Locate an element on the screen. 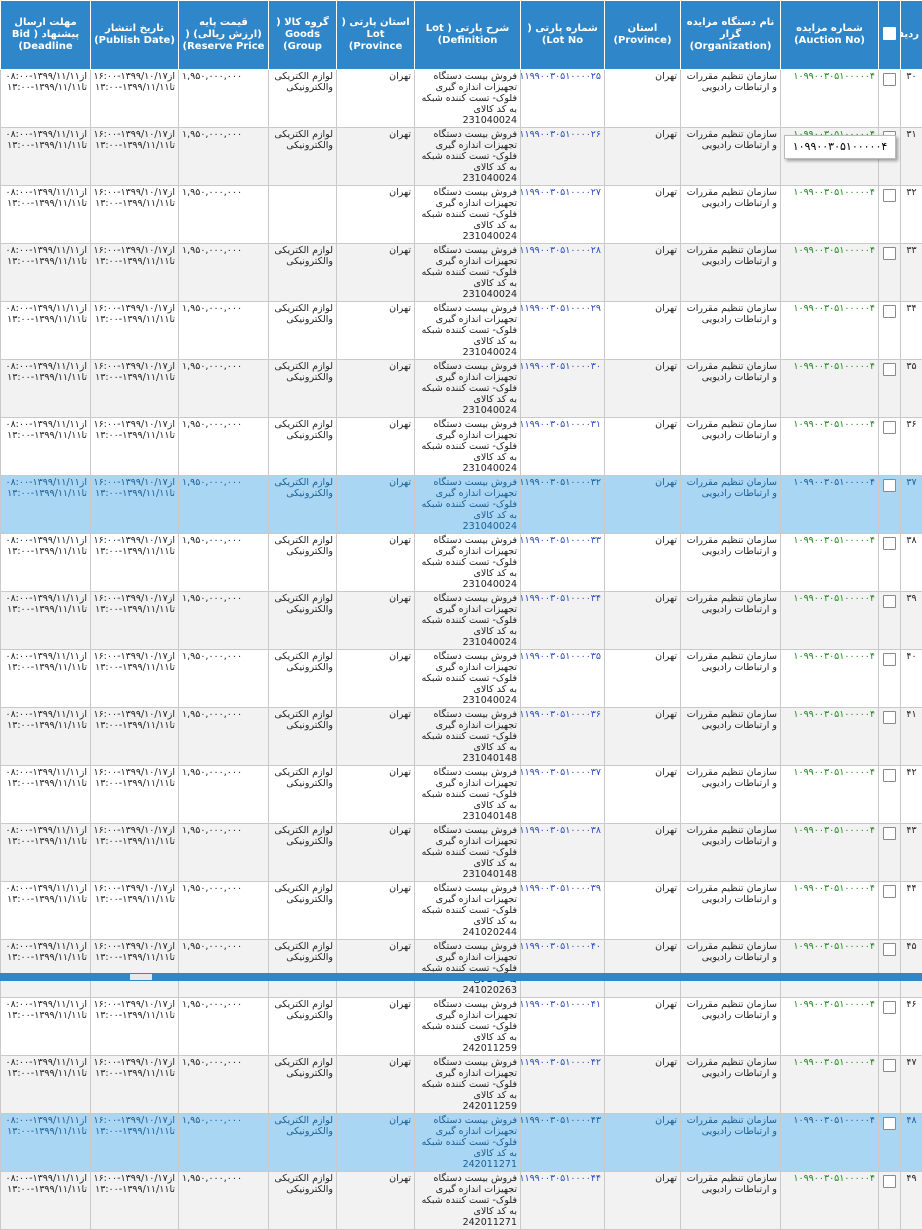 The image size is (922, 1230). lot-number: ۱۱۹۹۰۰۳۰۵۱۰۰۰۰۲۸ is located at coordinates (563, 273).